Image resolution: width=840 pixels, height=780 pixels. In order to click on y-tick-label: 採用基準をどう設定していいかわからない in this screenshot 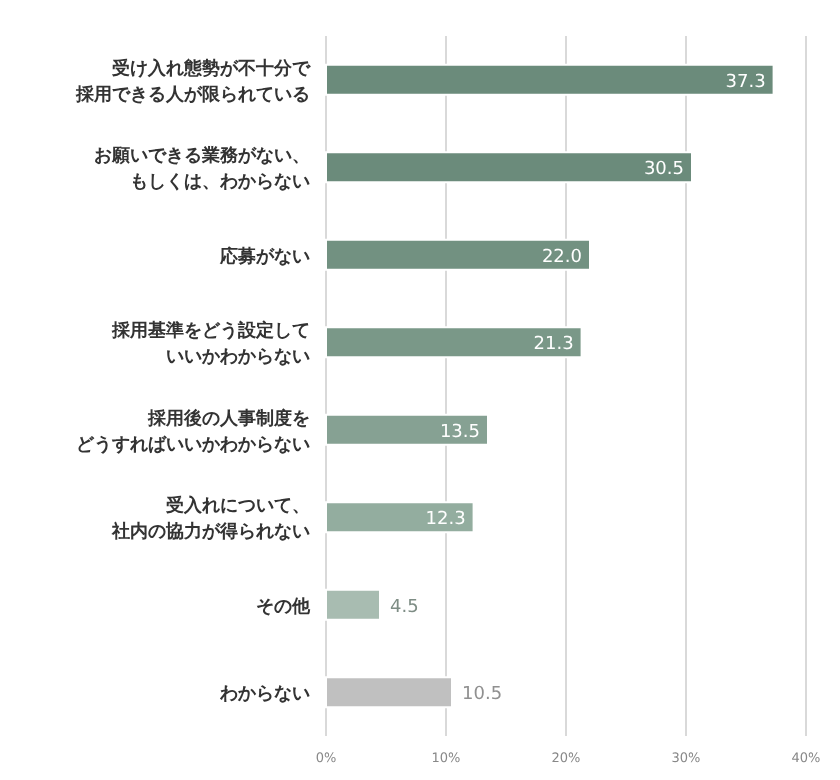, I will do `click(210, 344)`.